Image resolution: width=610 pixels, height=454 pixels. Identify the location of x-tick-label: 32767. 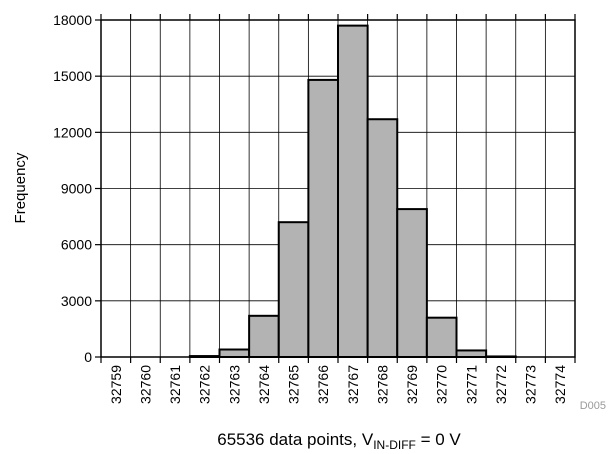
(353, 384).